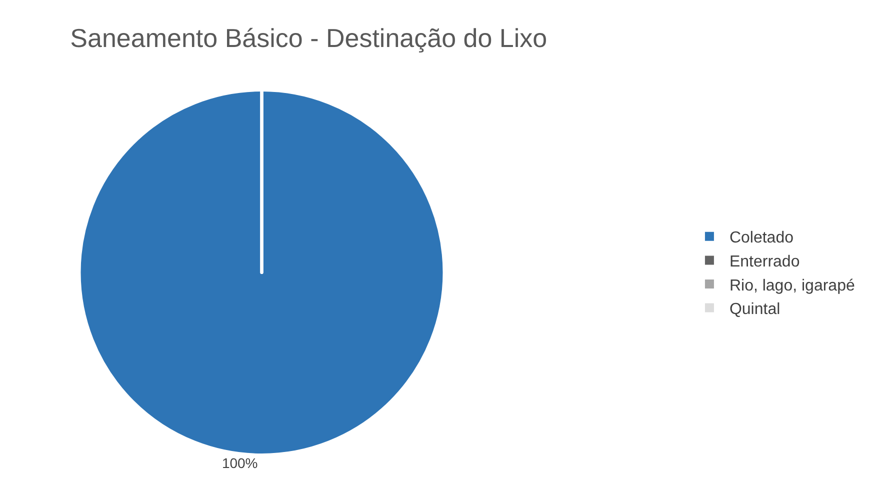  What do you see at coordinates (792, 285) in the screenshot?
I see `legend-label: Rio, lago, igarapé` at bounding box center [792, 285].